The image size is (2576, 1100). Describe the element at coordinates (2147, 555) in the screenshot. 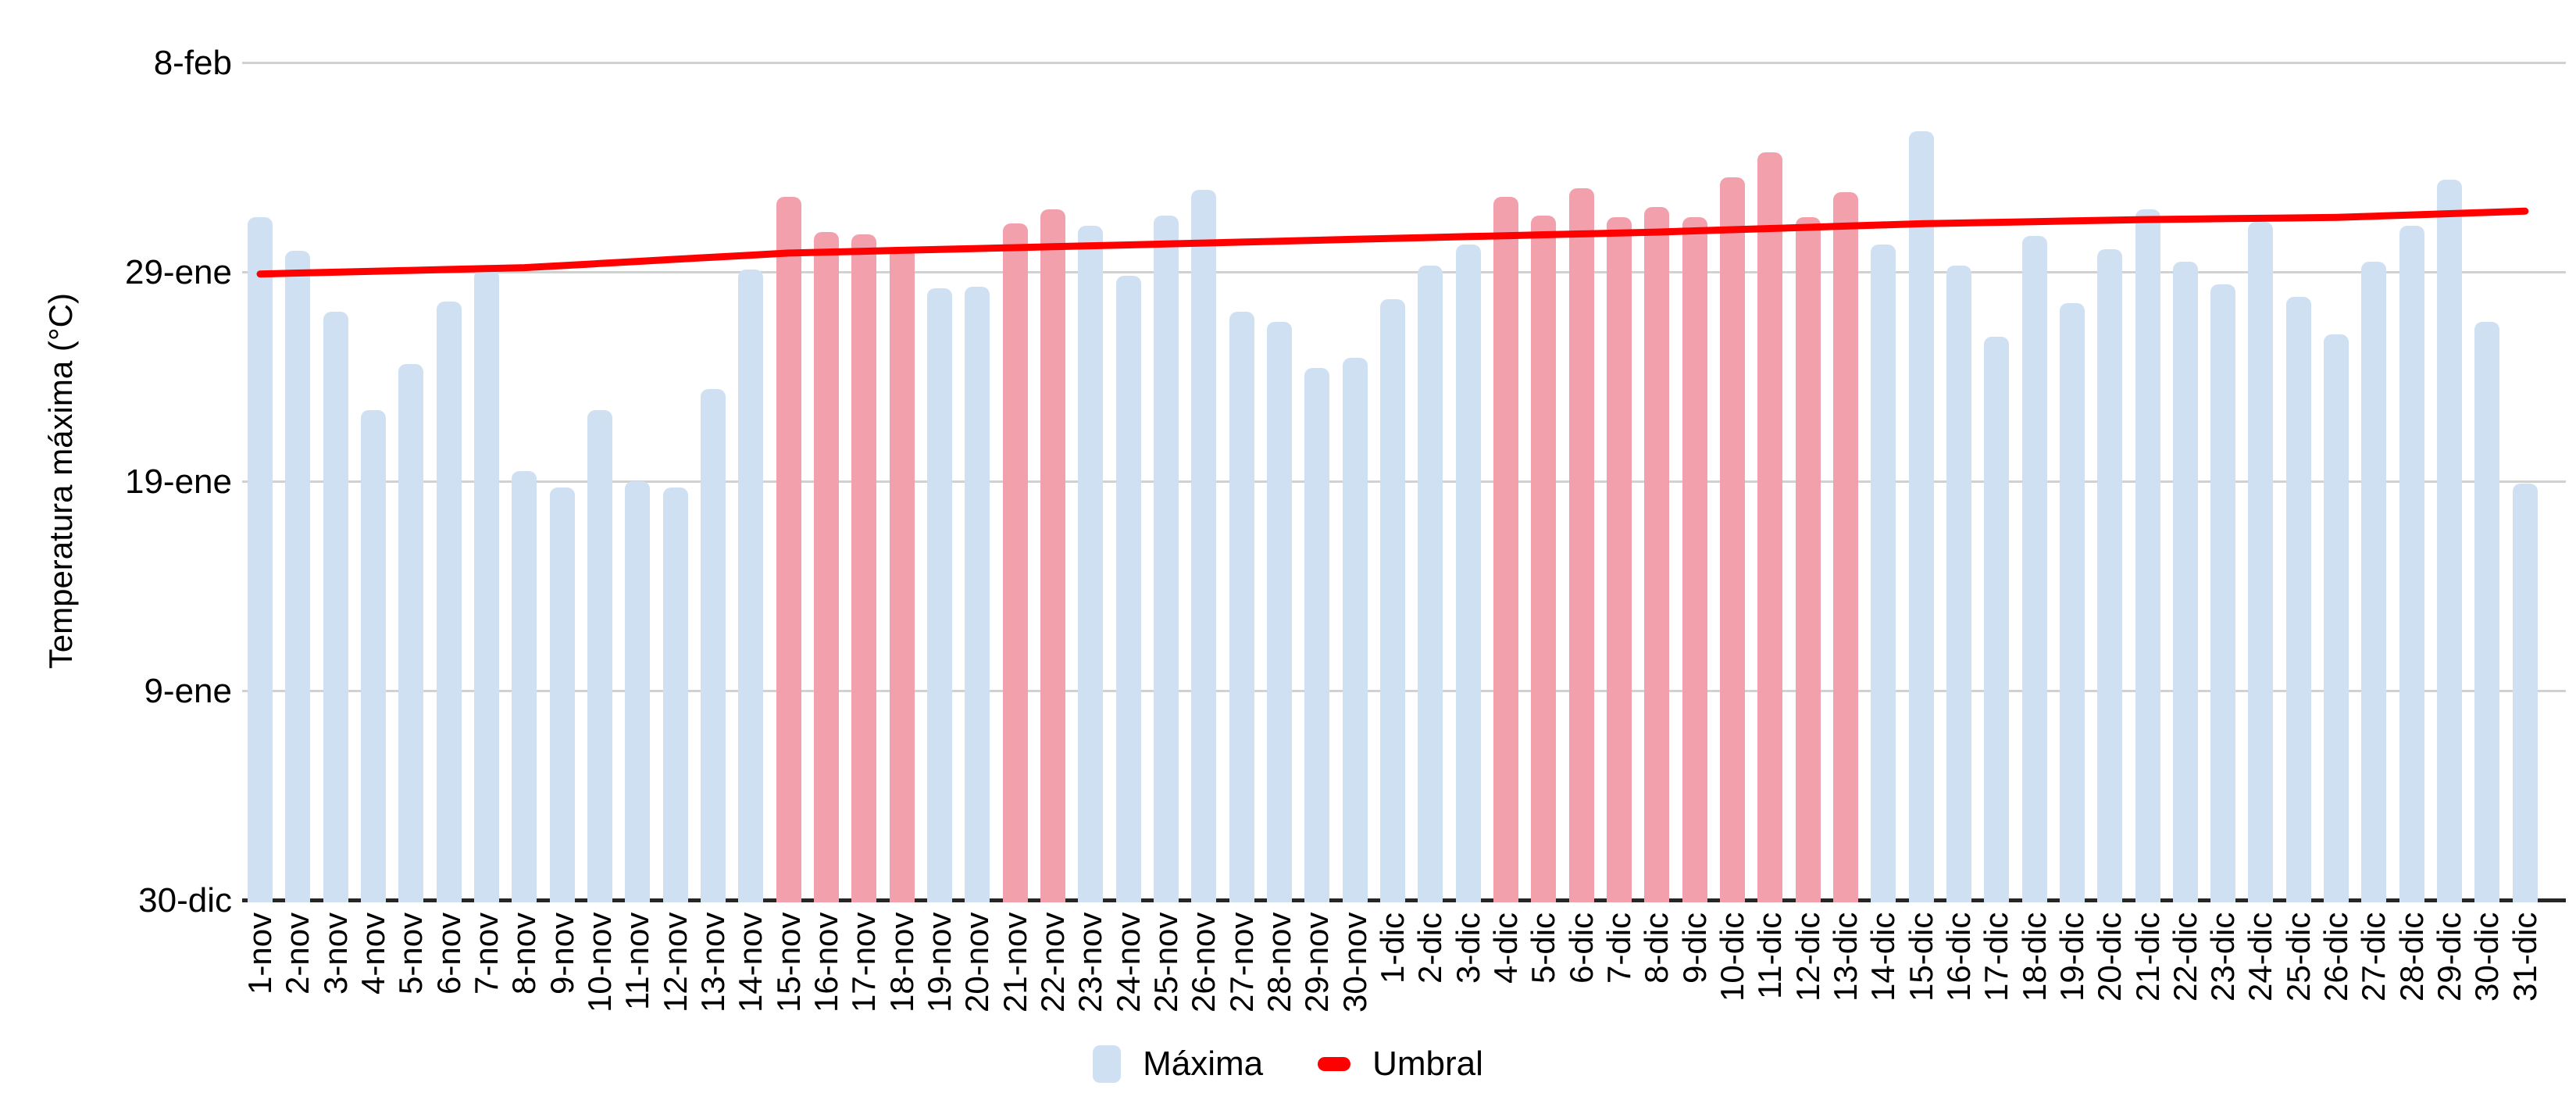

I see `bar-21-dic` at that location.